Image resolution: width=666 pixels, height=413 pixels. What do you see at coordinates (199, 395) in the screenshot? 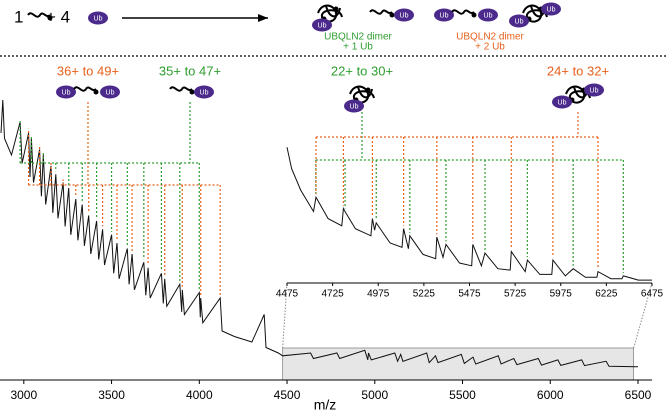
I see `x-tick-label: 4000` at bounding box center [199, 395].